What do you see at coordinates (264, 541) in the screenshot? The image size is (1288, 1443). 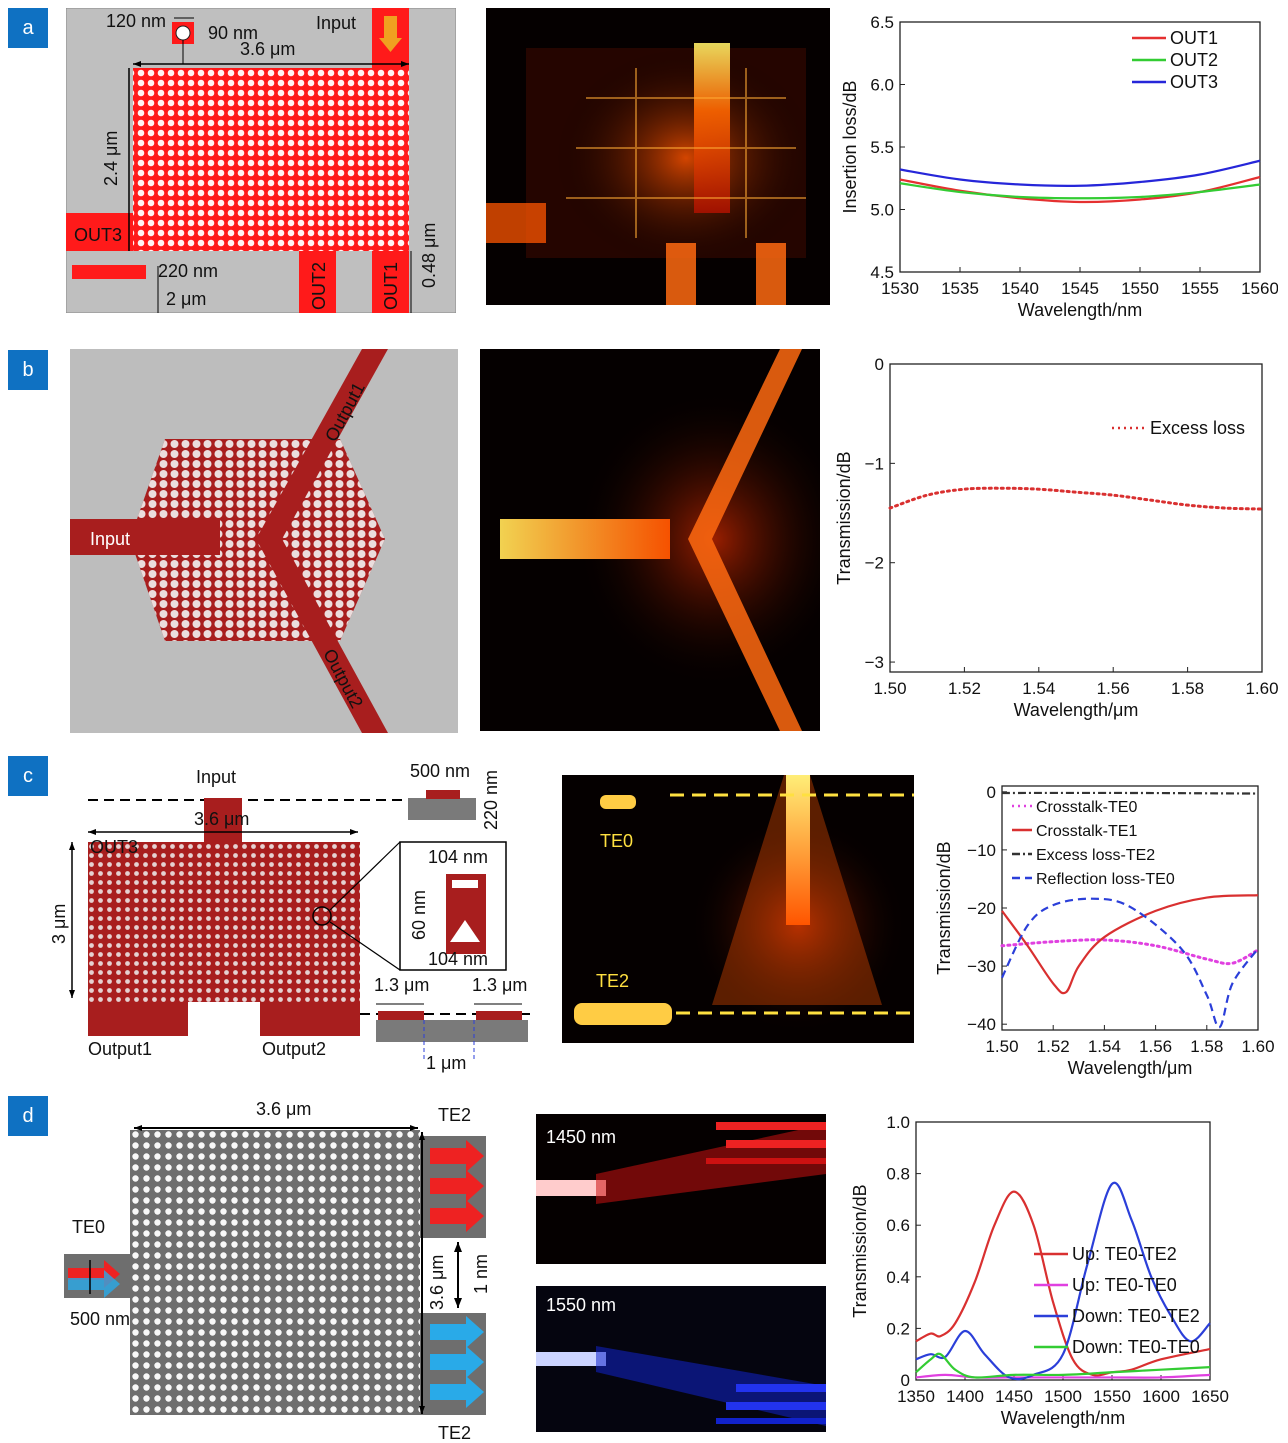 I see `panel-b-schematic` at bounding box center [264, 541].